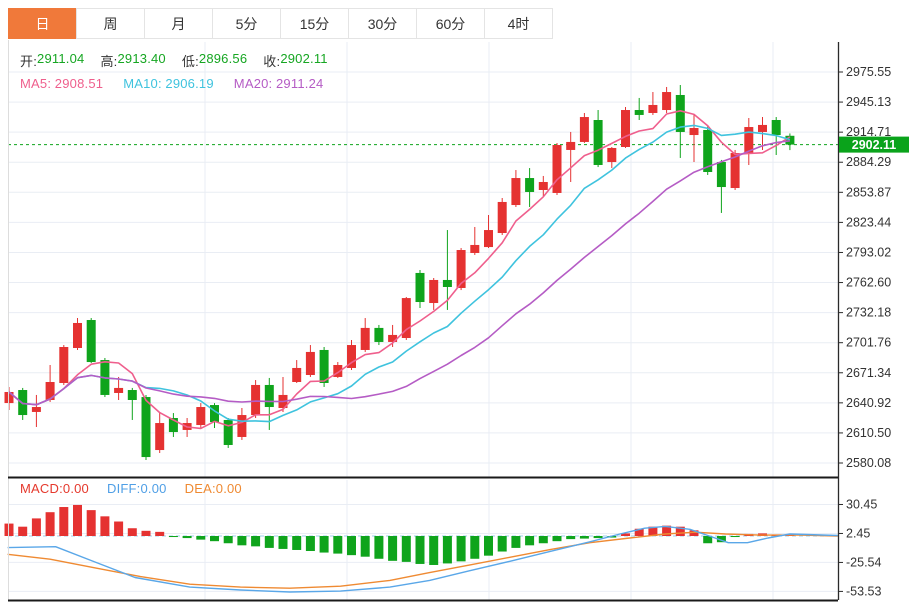 This screenshot has height=604, width=910. I want to click on y-axis-label: 2732.18, so click(868, 313).